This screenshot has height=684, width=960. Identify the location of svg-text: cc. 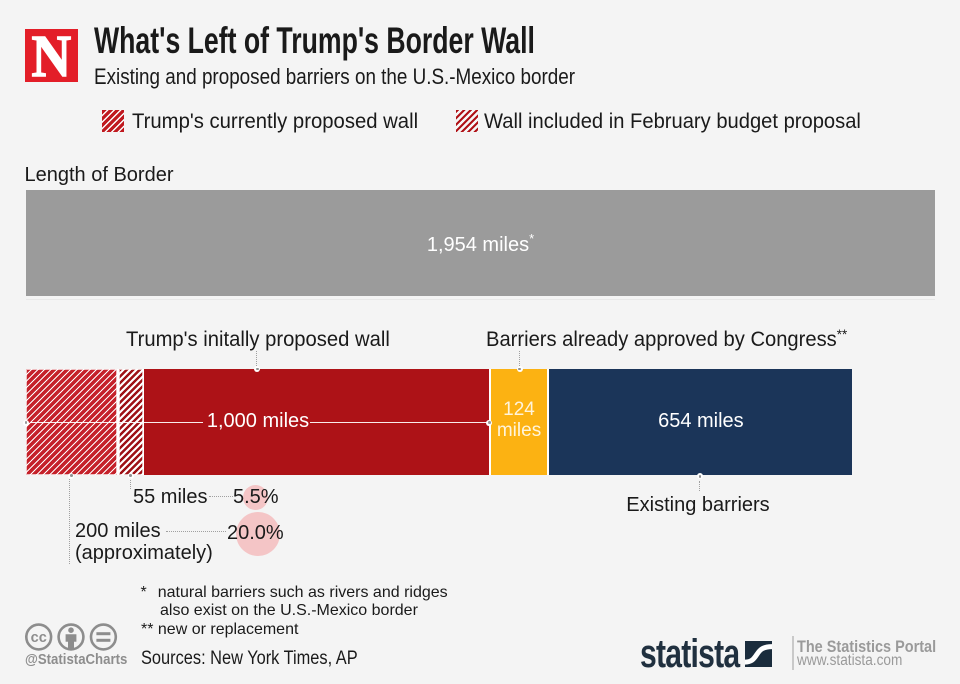
(39, 638).